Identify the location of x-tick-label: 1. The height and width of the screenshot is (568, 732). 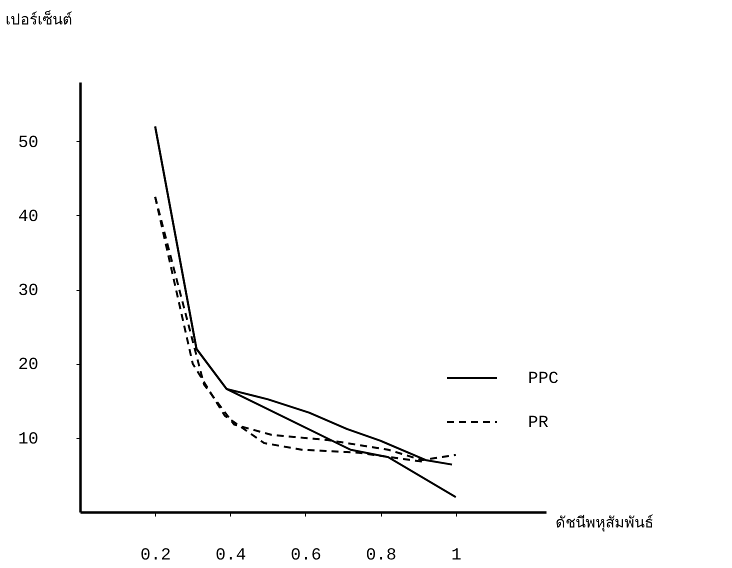
(456, 556).